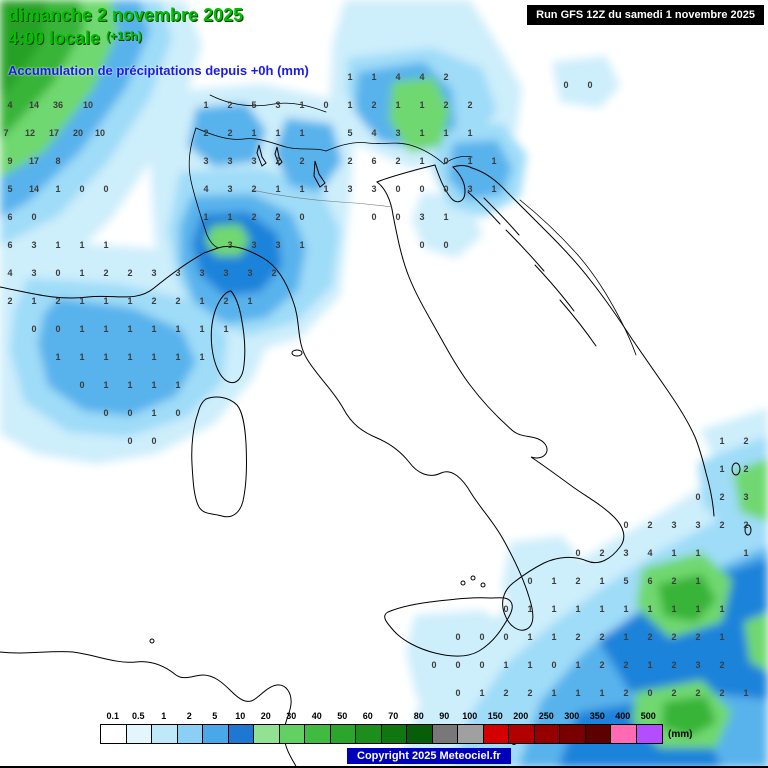  Describe the element at coordinates (126, 15) in the screenshot. I see `date-line: dimanche 2 novembre 2025` at that location.